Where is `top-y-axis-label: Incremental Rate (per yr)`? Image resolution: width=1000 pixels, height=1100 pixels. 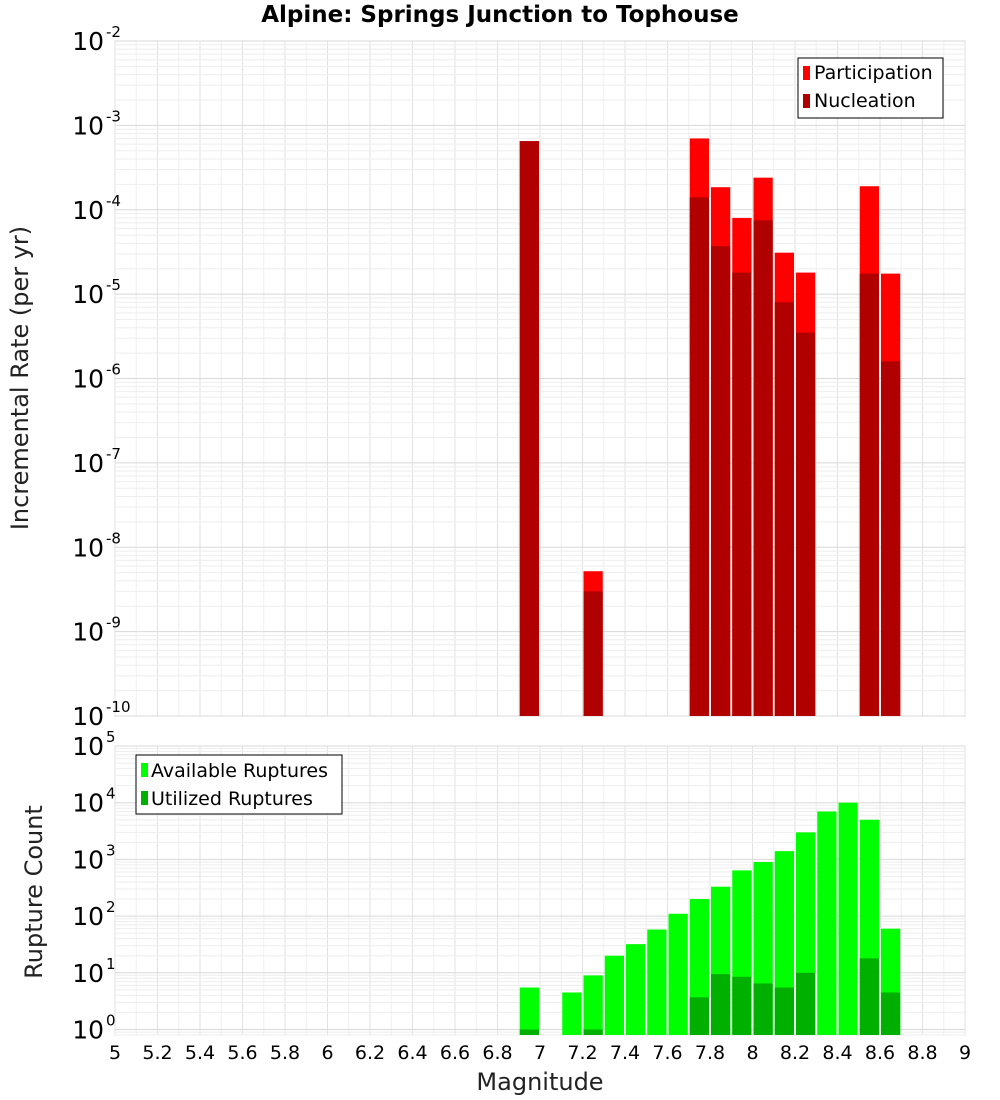 top-y-axis-label: Incremental Rate (per yr) is located at coordinates (20, 378).